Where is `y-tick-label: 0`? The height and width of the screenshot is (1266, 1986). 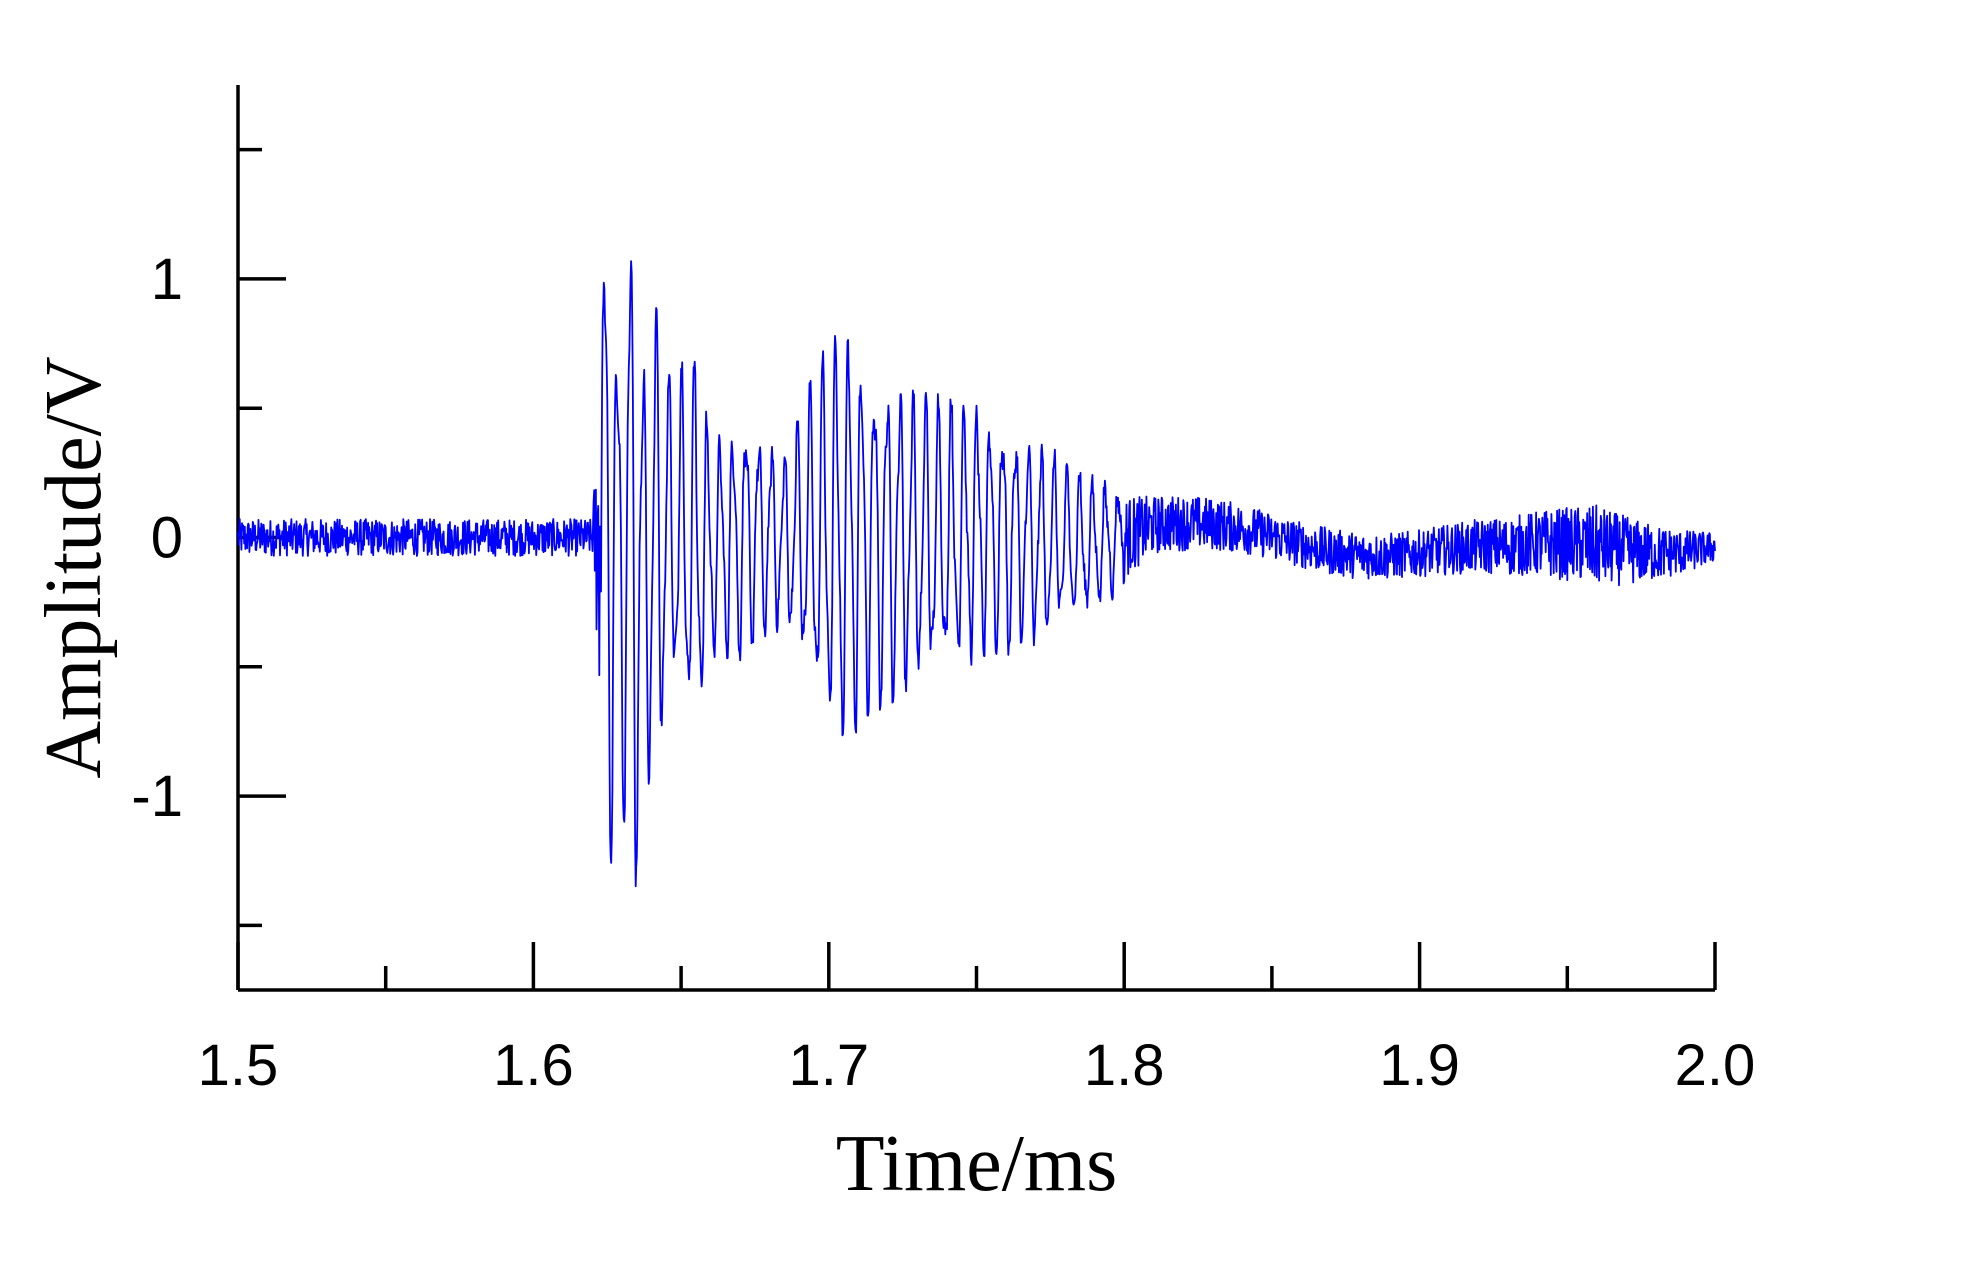 y-tick-label: 0 is located at coordinates (167, 538).